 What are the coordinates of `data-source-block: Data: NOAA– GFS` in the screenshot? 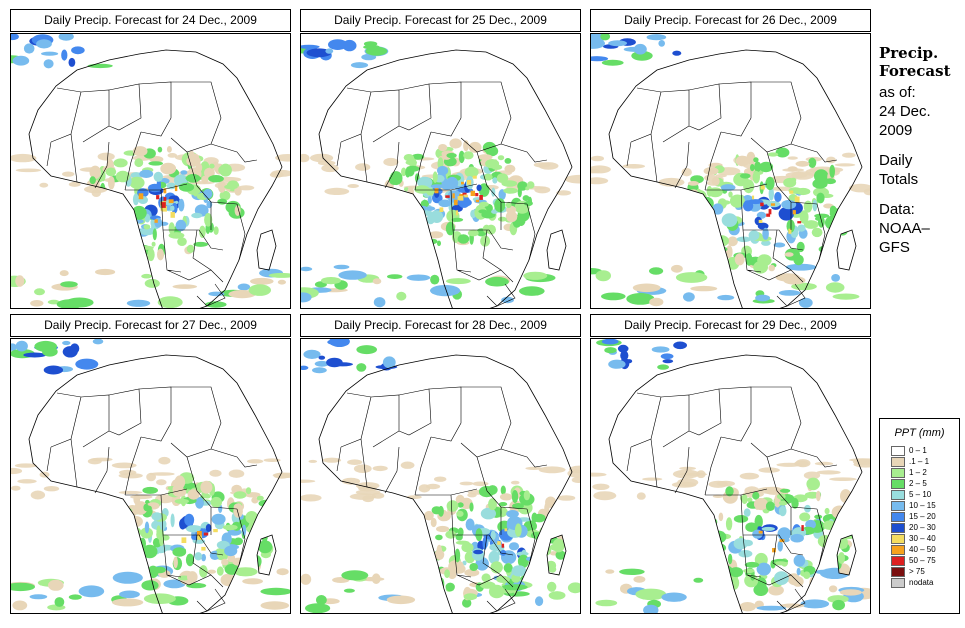 It's located at (921, 228).